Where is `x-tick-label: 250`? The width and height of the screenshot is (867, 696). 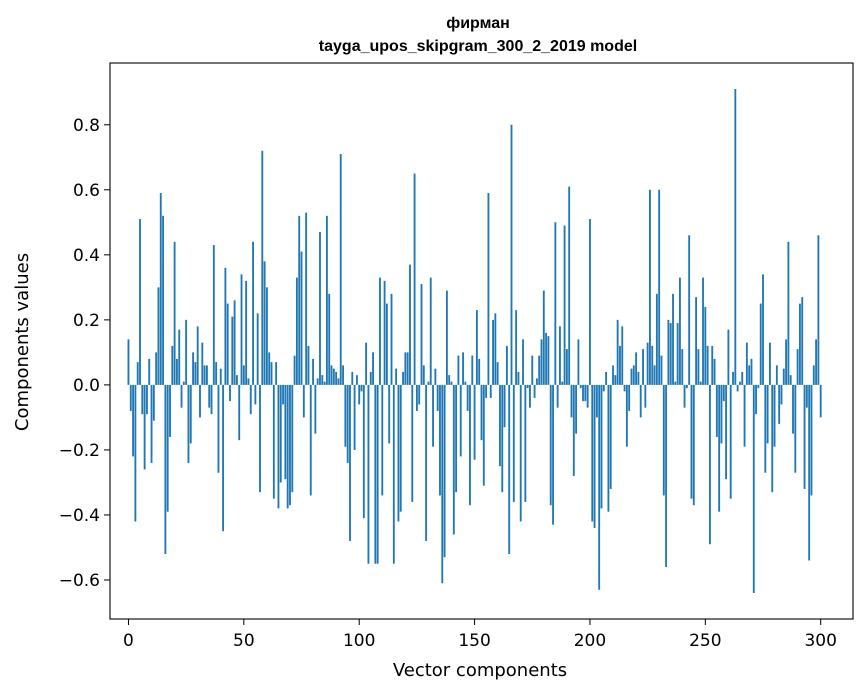
x-tick-label: 250 is located at coordinates (705, 641).